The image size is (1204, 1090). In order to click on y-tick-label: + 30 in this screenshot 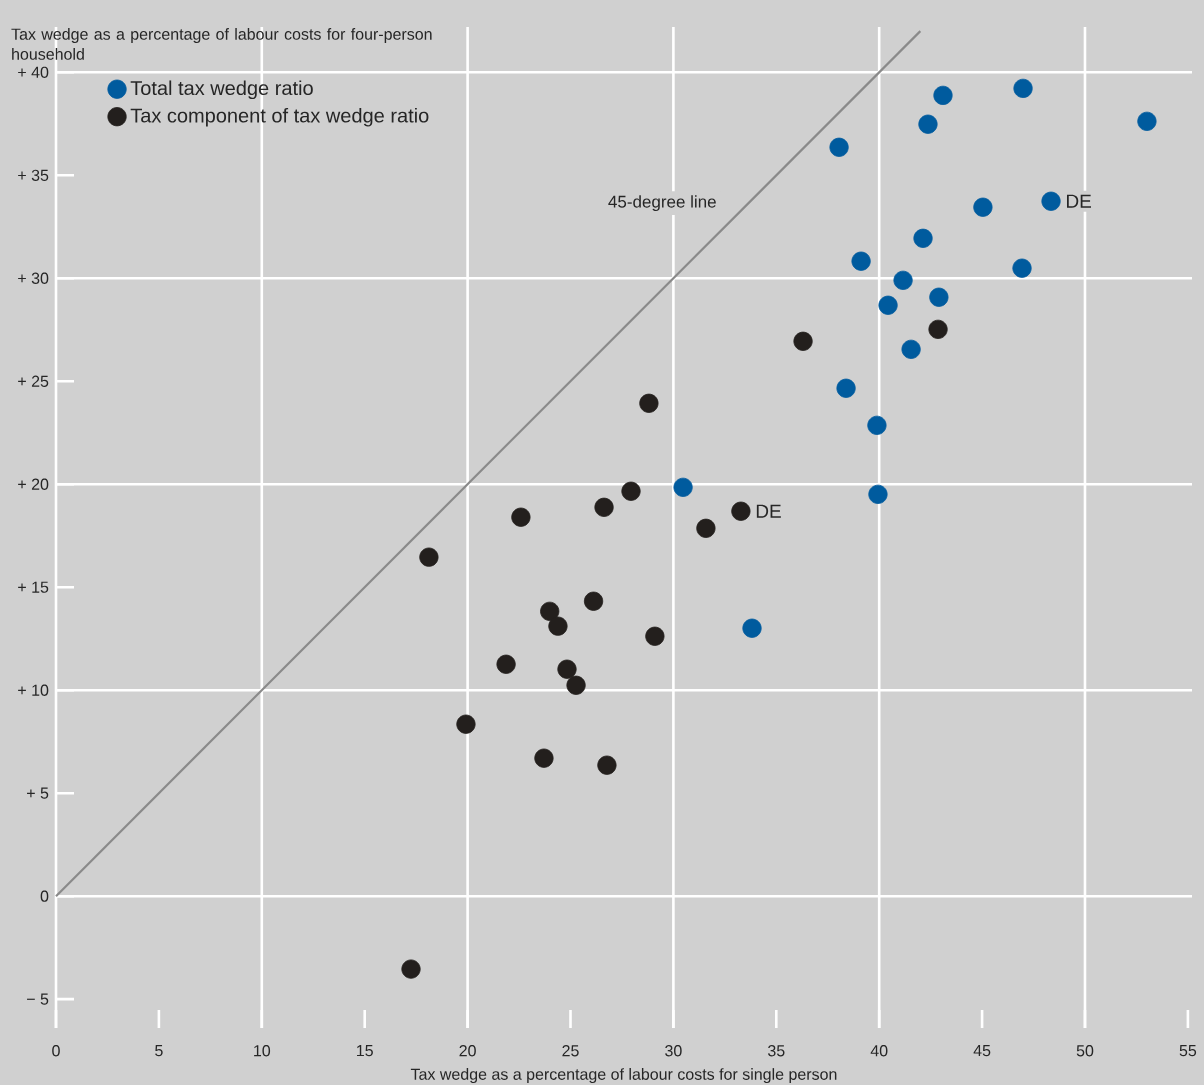, I will do `click(33, 278)`.